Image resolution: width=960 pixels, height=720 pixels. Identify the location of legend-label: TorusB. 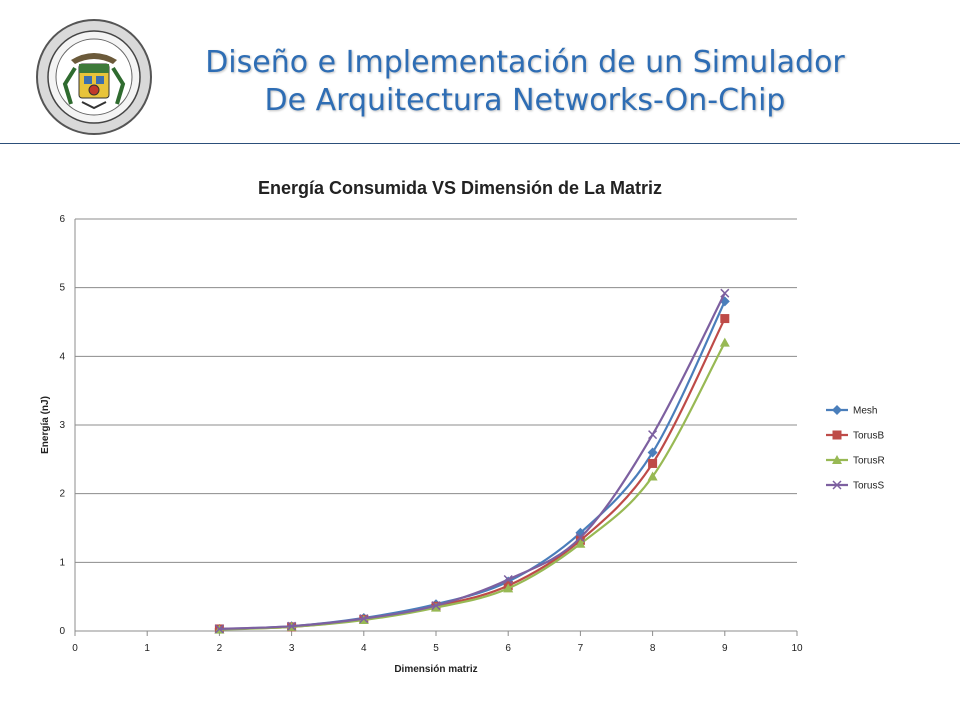
(868, 436).